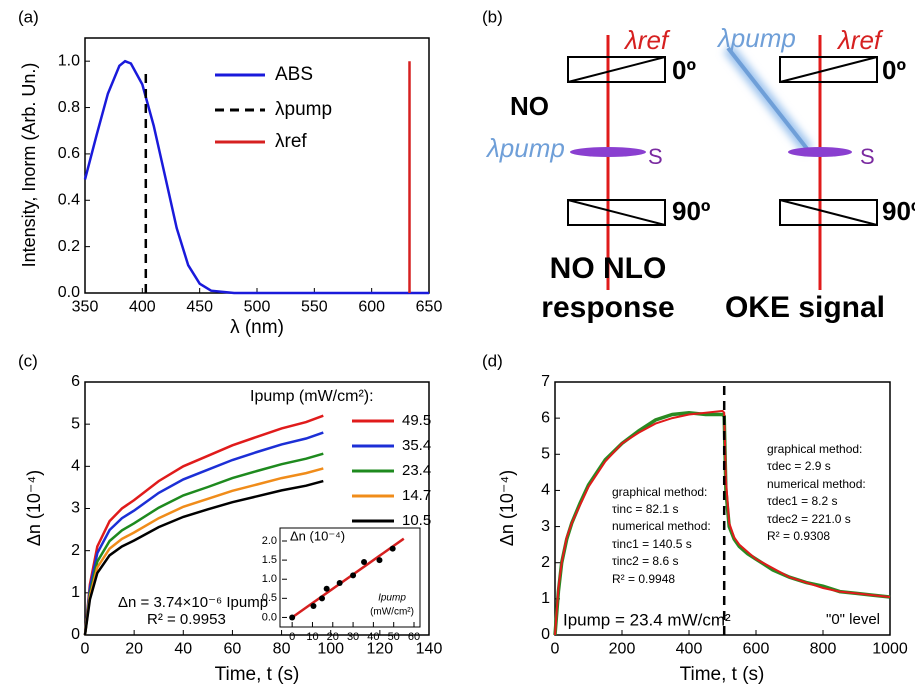 The image size is (915, 691). I want to click on annotation: τinc = 82.1 s, so click(645, 509).